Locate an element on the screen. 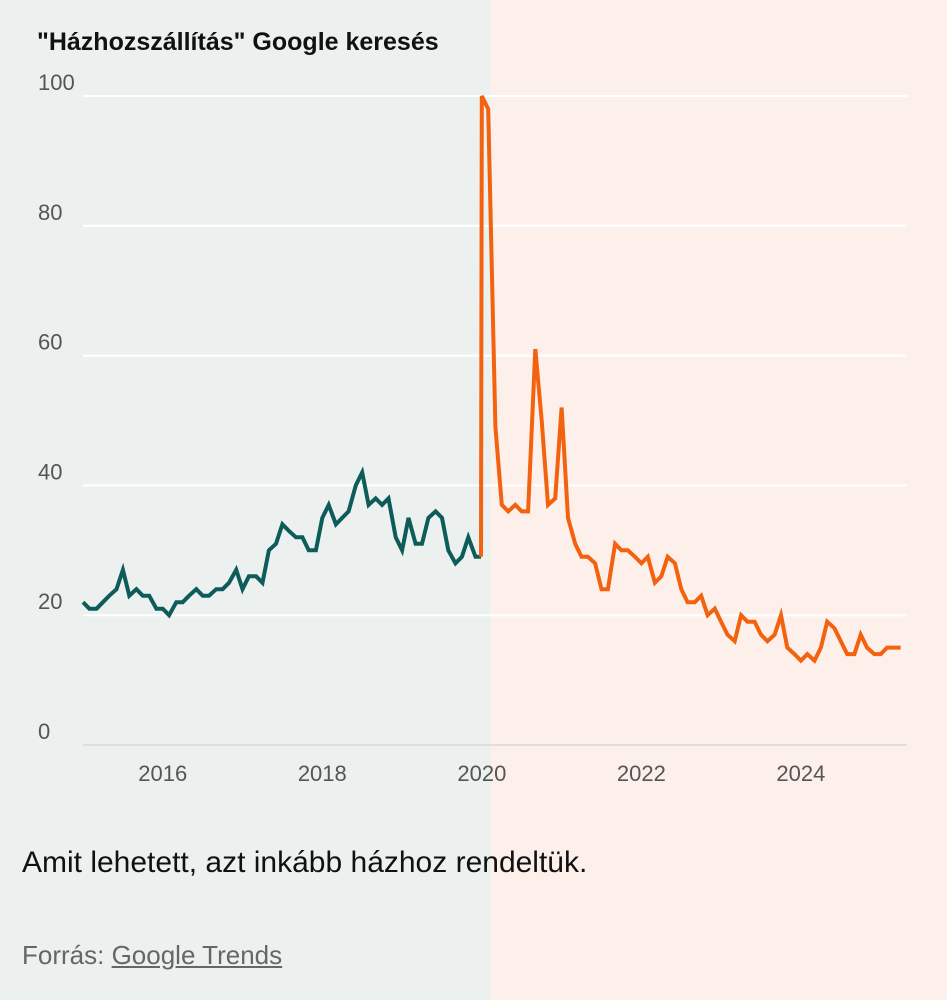  source-note: Forrás: Google Trends is located at coordinates (152, 955).